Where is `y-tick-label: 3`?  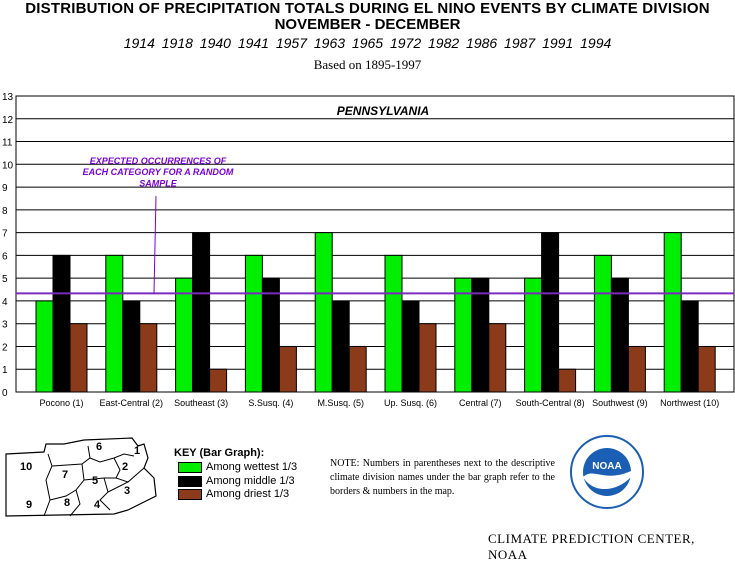
y-tick-label: 3 is located at coordinates (5, 325).